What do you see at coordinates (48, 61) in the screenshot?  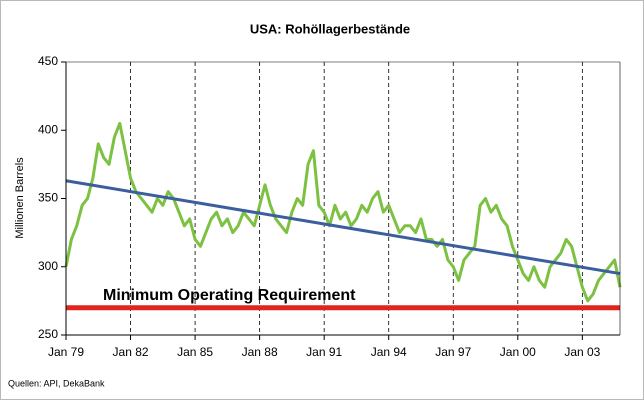 I see `y-tick-label: 450` at bounding box center [48, 61].